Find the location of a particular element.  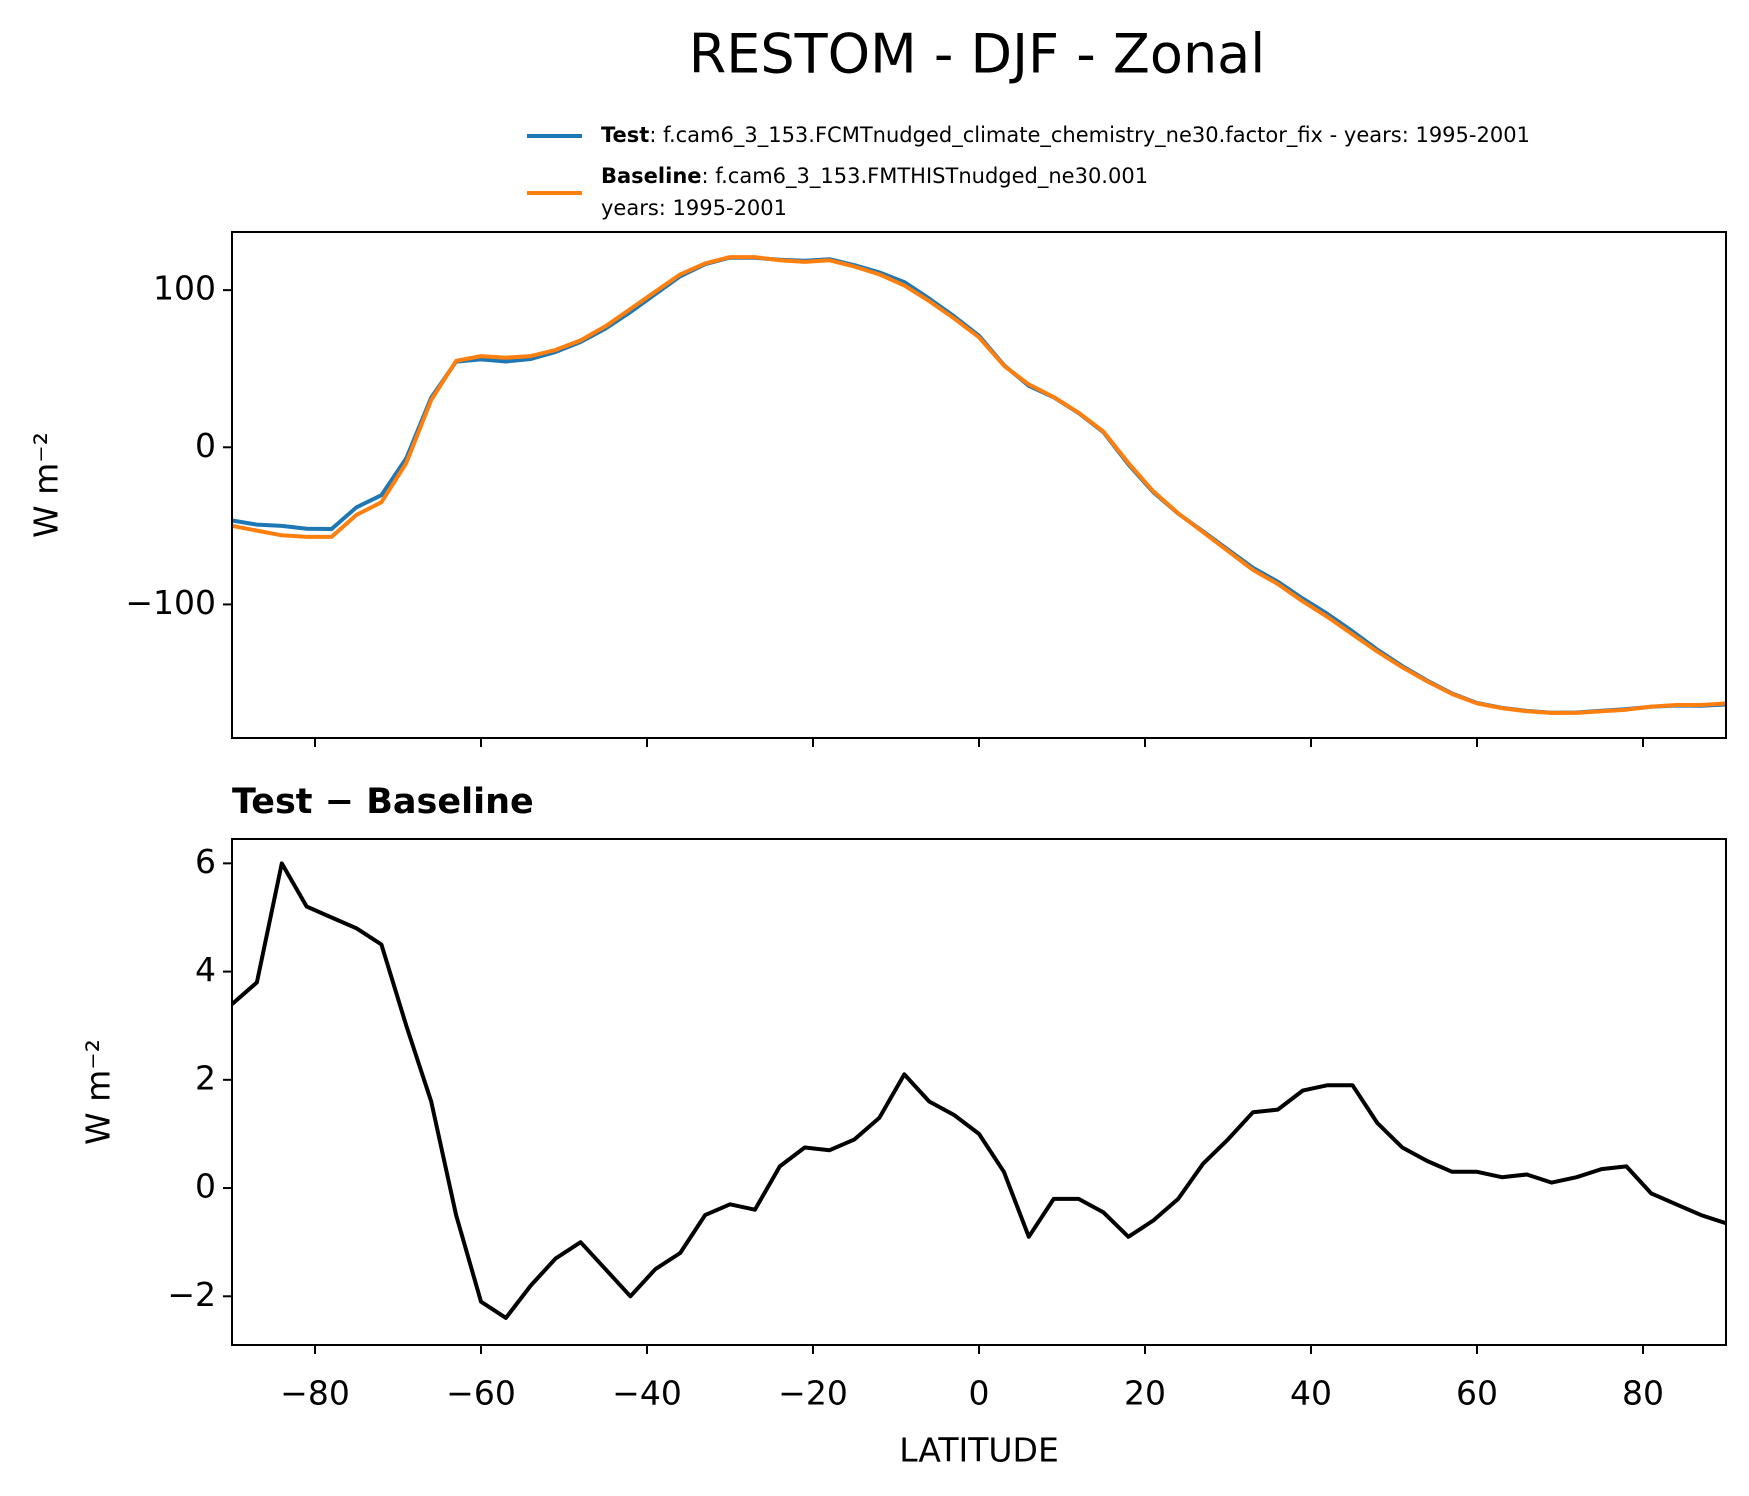

y-tick-label: −100 is located at coordinates (170, 602).